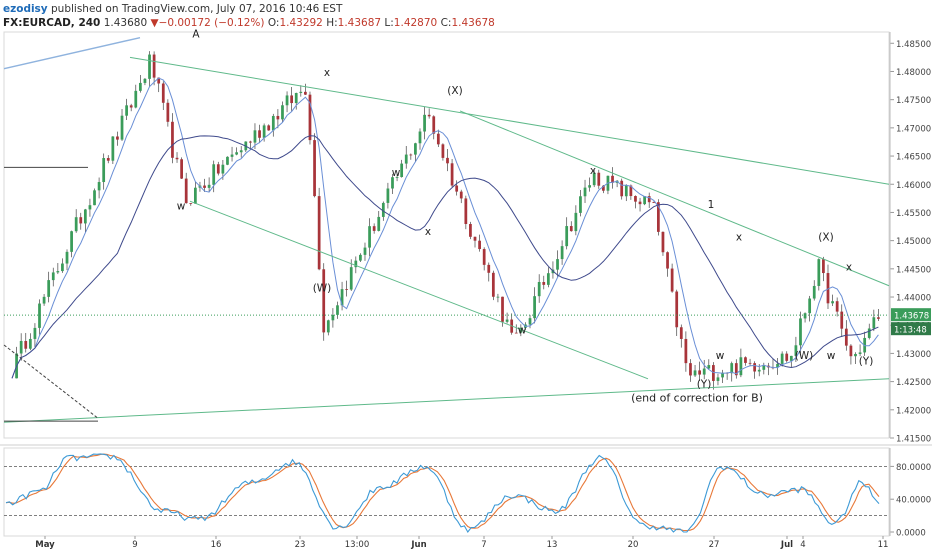 This screenshot has width=932, height=550. I want to click on inner-channel-line, so click(674, 198).